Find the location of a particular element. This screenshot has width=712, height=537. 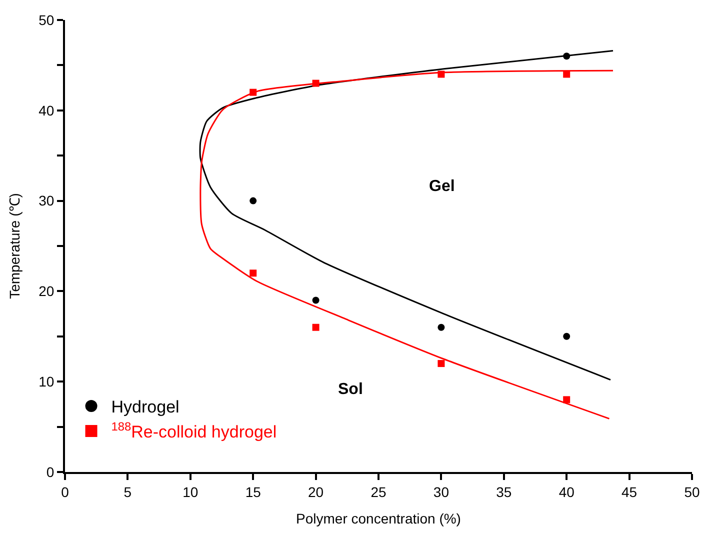

y-tick-label: 10 is located at coordinates (46, 382).